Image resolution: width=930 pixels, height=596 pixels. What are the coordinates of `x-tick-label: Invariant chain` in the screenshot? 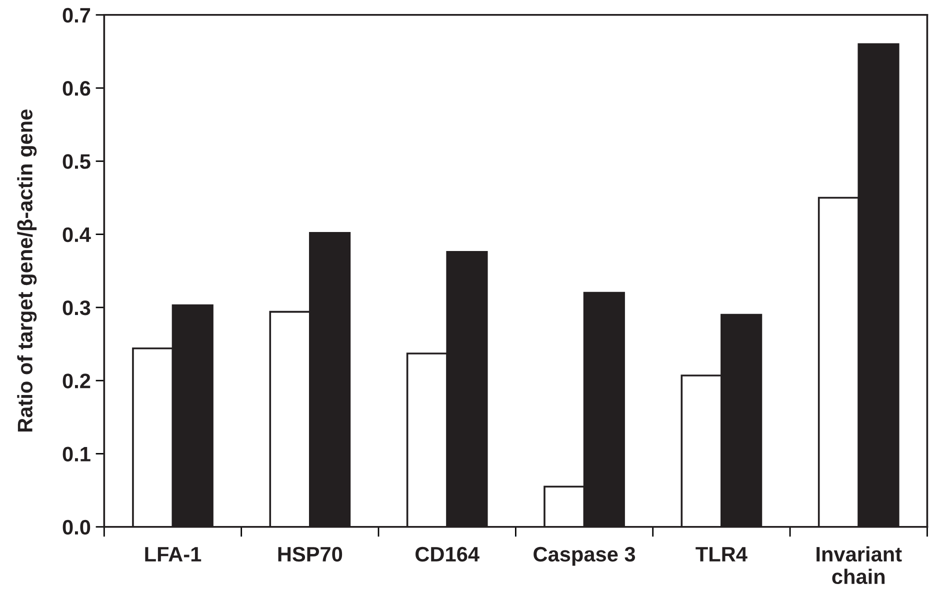 It's located at (859, 565).